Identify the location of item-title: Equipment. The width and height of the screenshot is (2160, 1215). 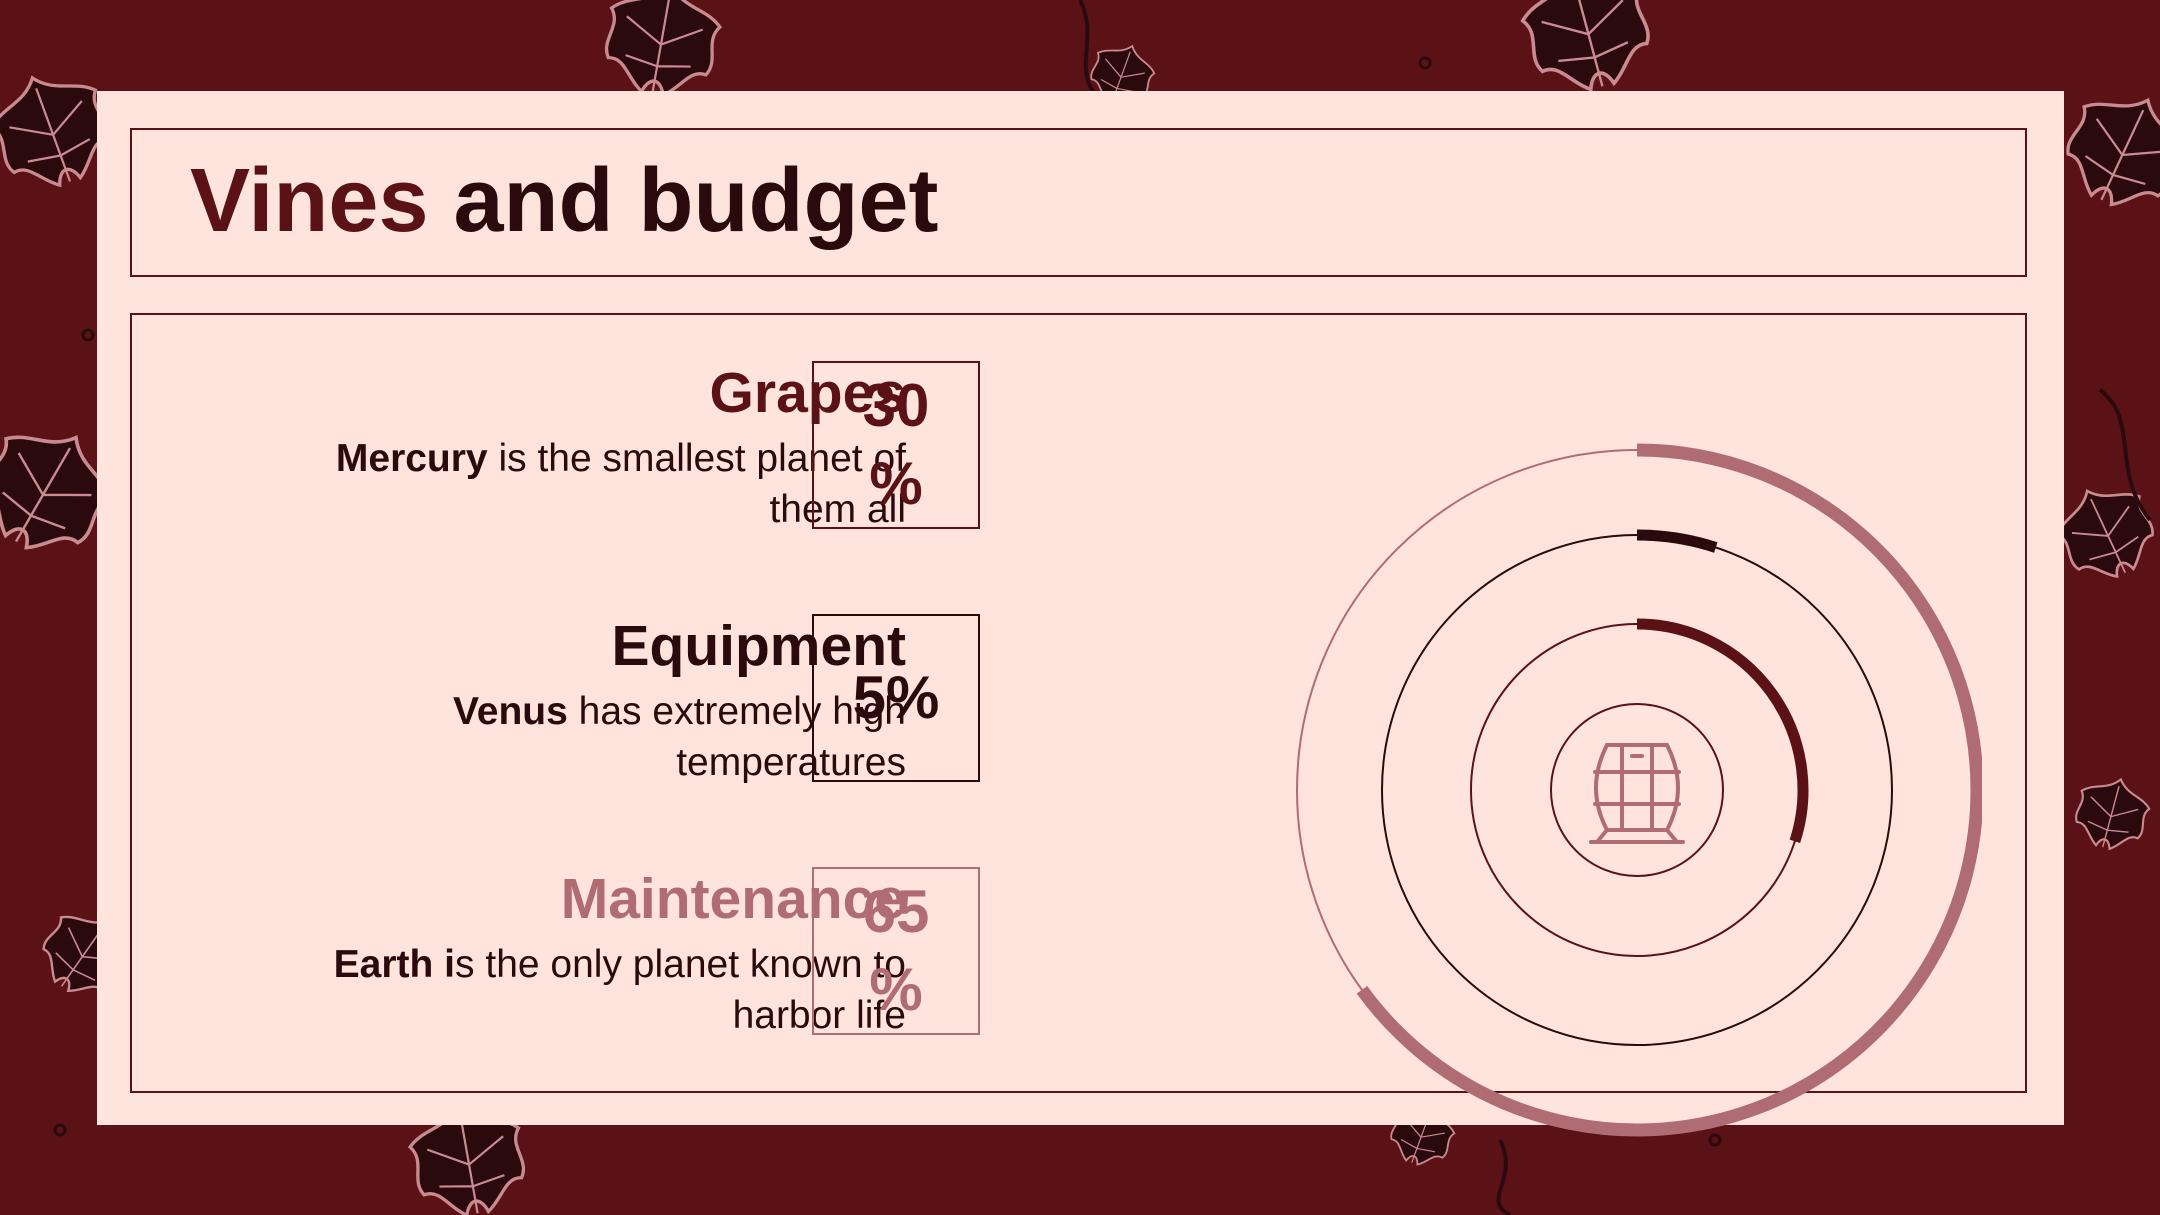
(759, 646).